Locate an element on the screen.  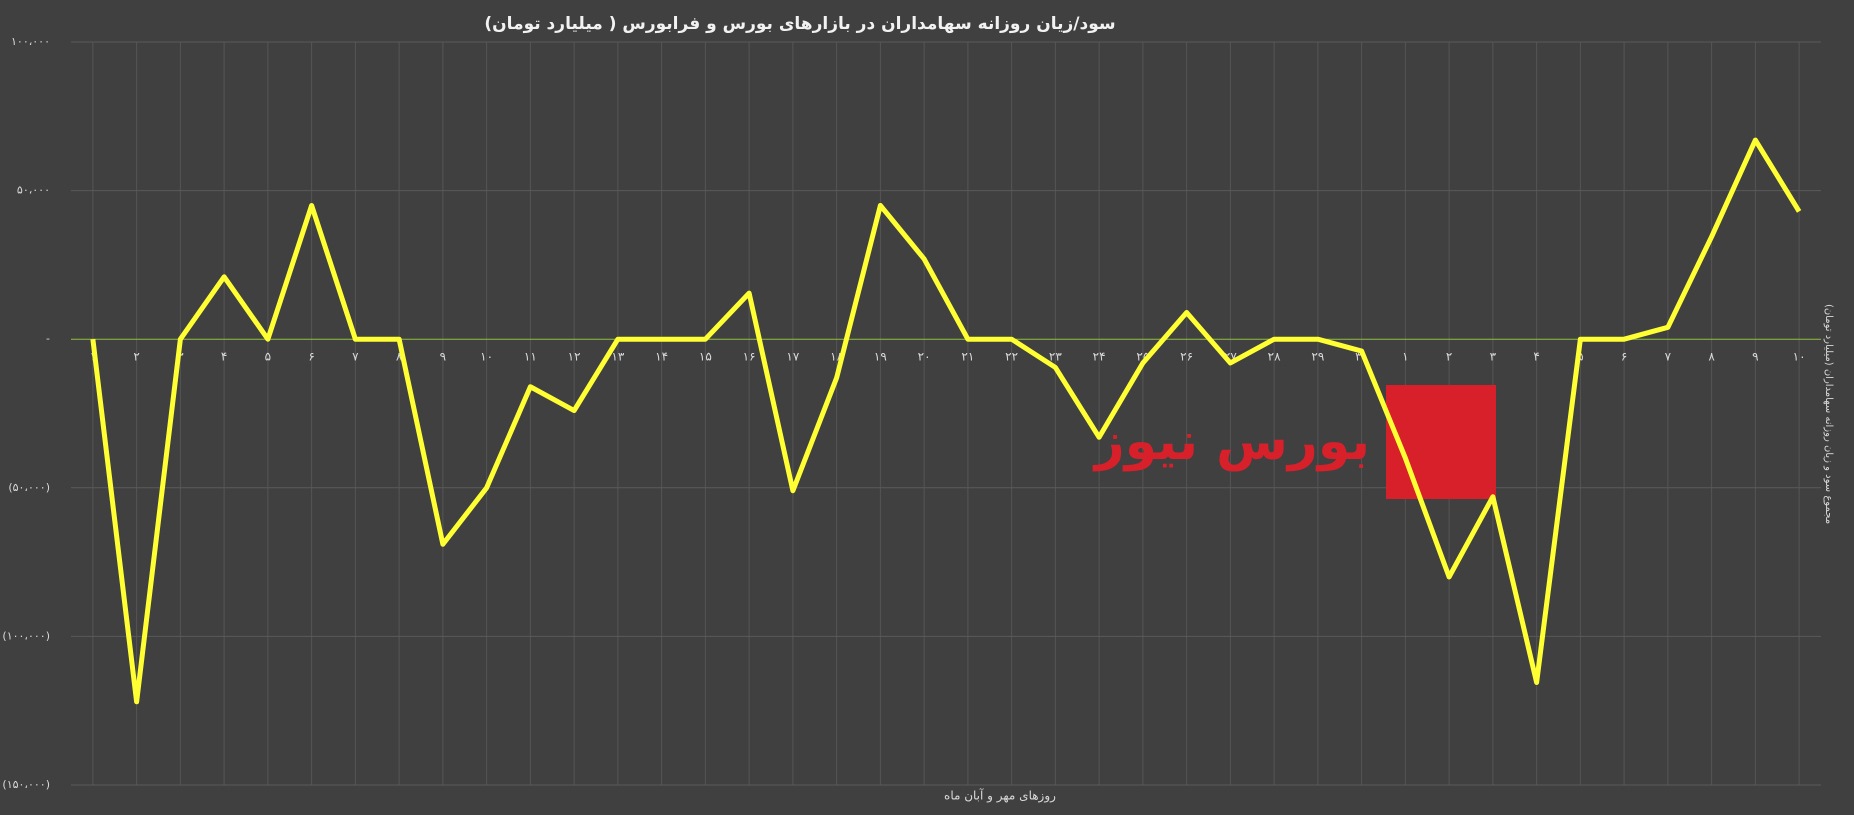
x-tick-label: ۲۹ is located at coordinates (1317, 357).